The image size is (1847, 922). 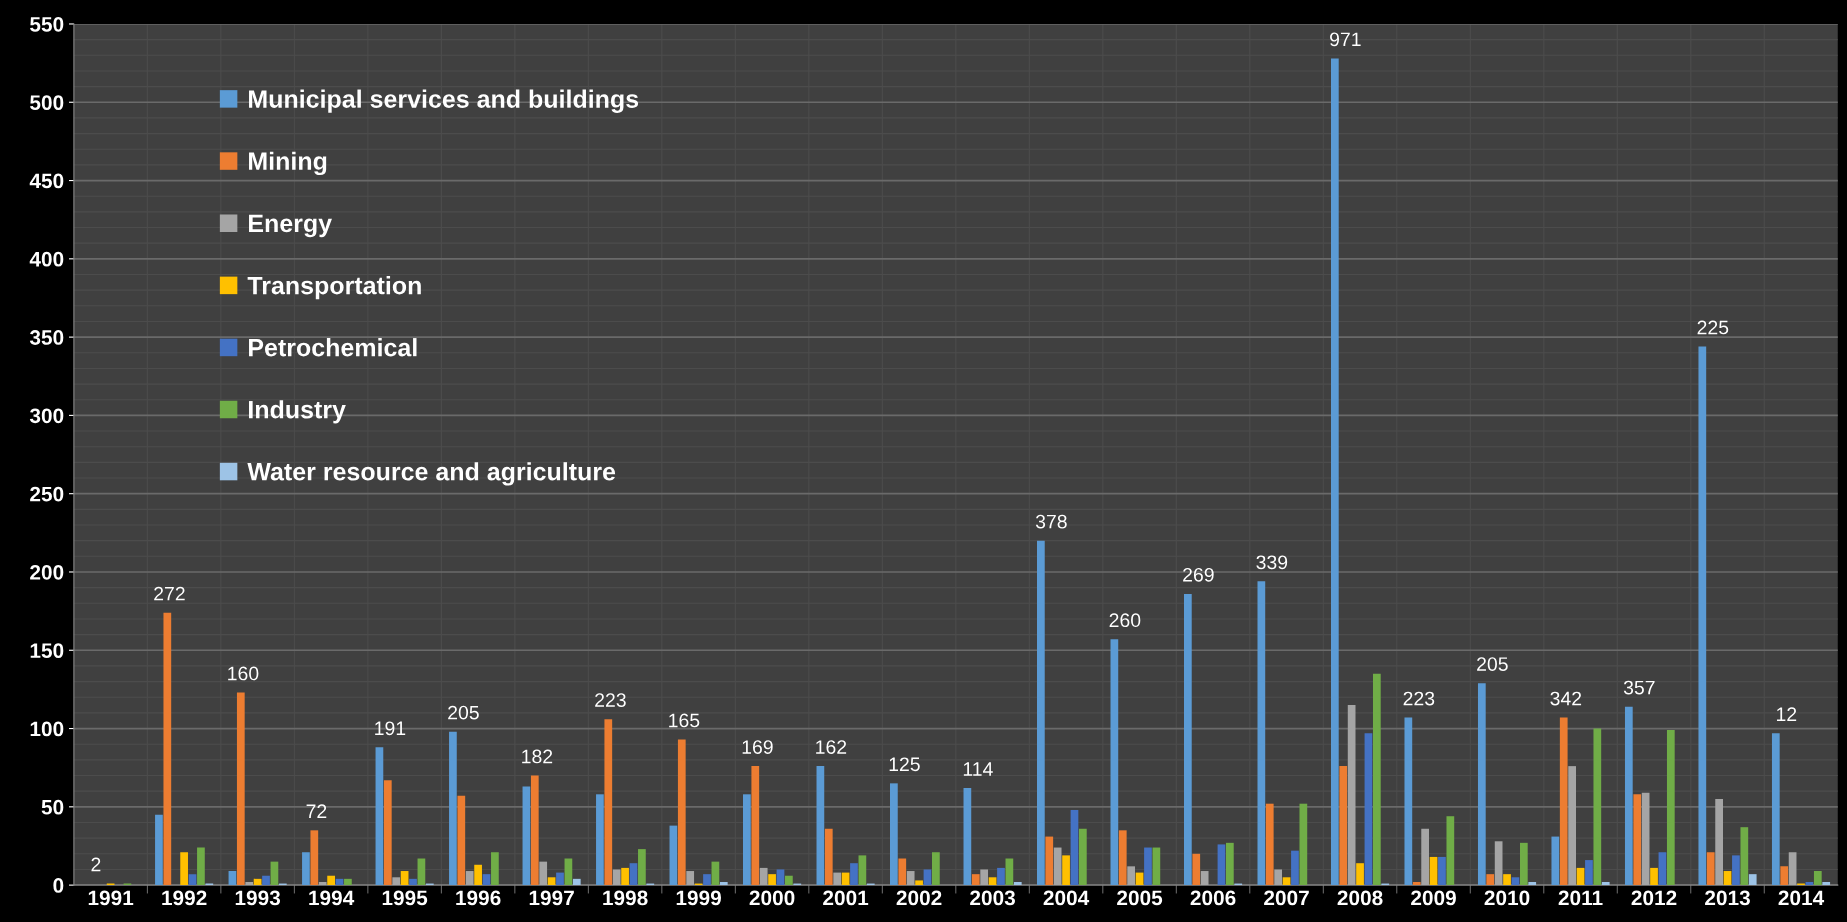 I want to click on x-tick-label: 1995, so click(x=405, y=898).